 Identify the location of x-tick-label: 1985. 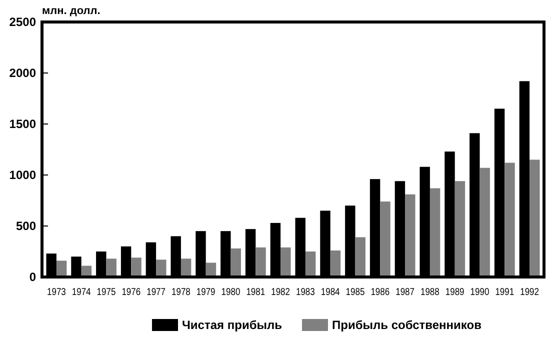
(355, 292).